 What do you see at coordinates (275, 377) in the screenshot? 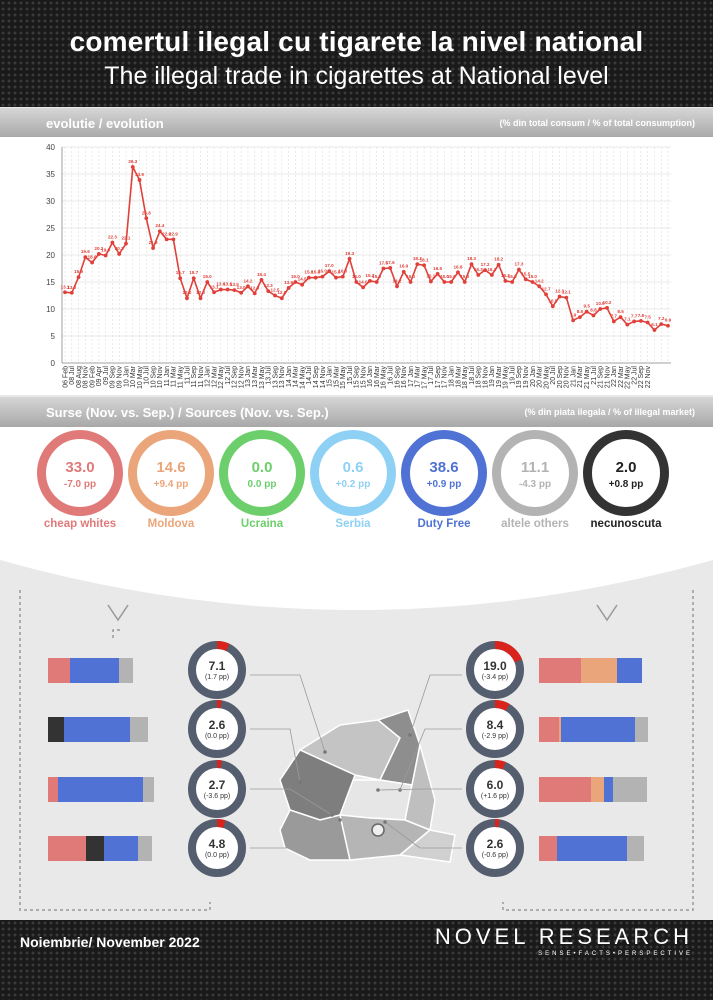
I see `x-tick-label: 13 Sep` at bounding box center [275, 377].